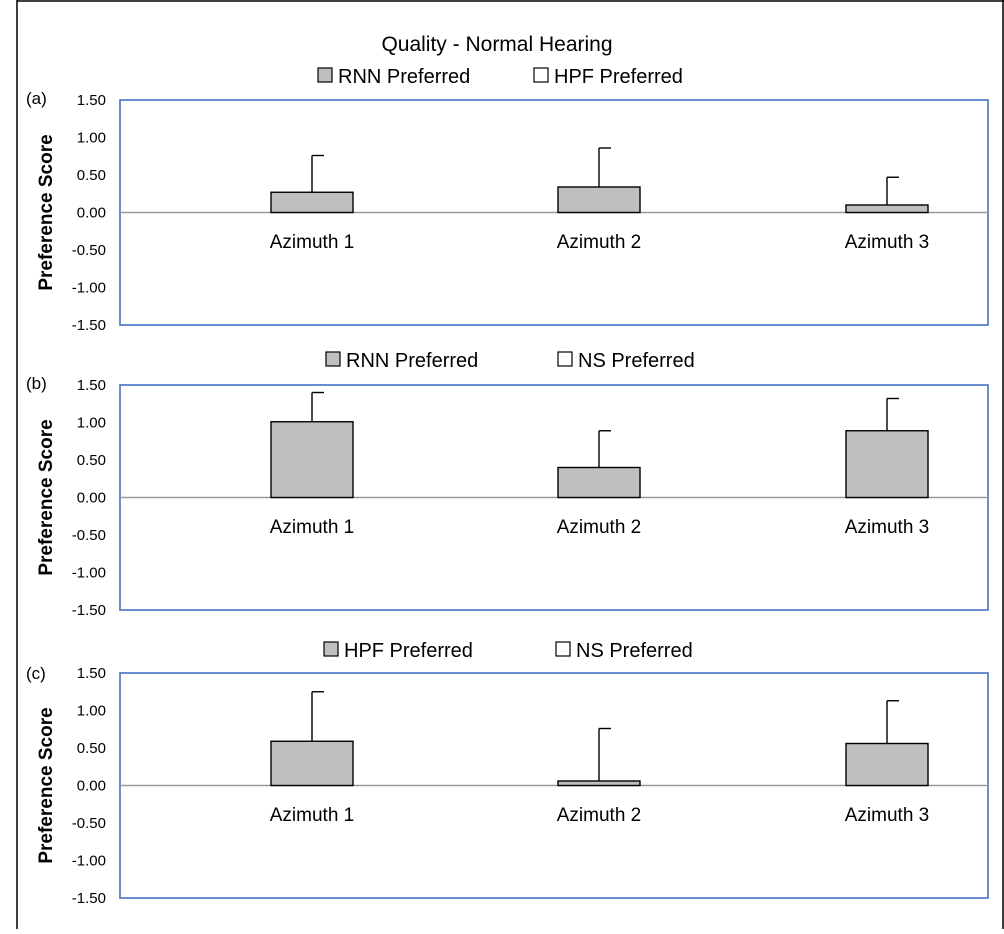 This screenshot has height=934, width=1004. Describe the element at coordinates (36, 98) in the screenshot. I see `panel-label: (a)` at that location.